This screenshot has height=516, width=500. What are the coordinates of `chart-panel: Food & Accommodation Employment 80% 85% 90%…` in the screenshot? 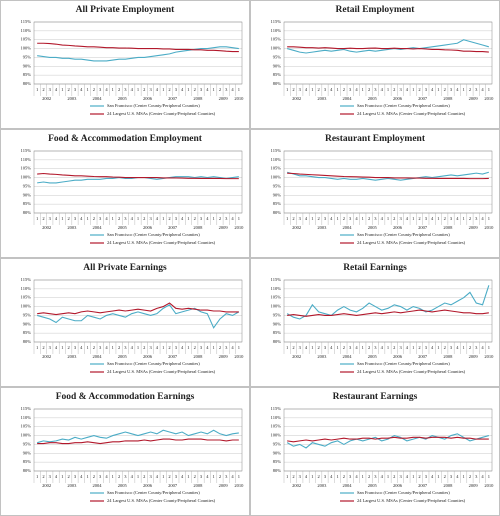 It's located at (125, 193).